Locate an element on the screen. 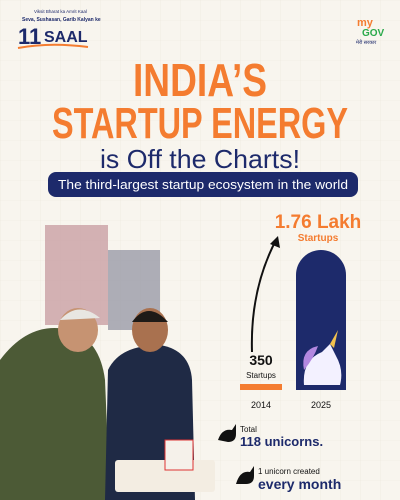 The image size is (400, 500). year-label: 2025 is located at coordinates (321, 405).